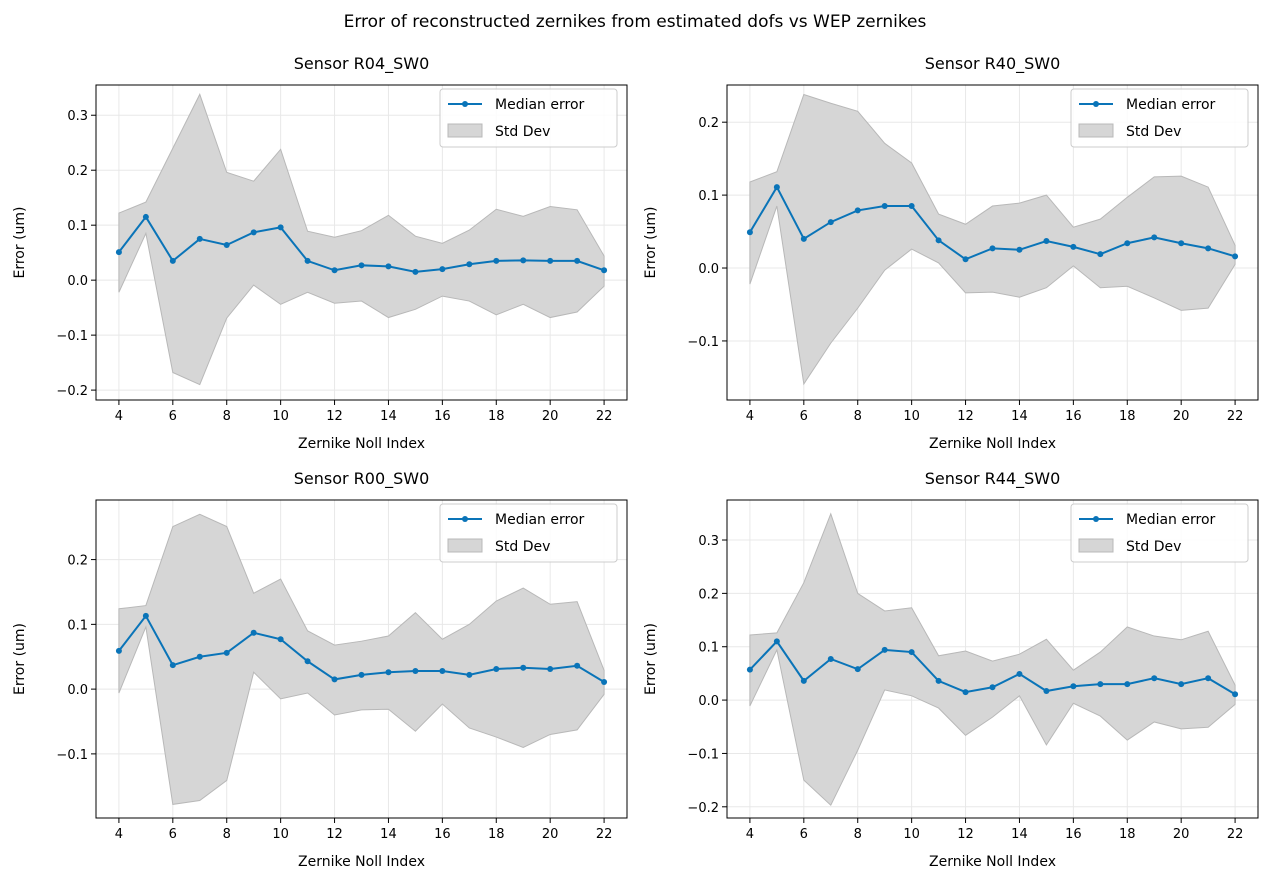 This screenshot has width=1270, height=892. Describe the element at coordinates (708, 541) in the screenshot. I see `y-tick-label: 0.3` at that location.